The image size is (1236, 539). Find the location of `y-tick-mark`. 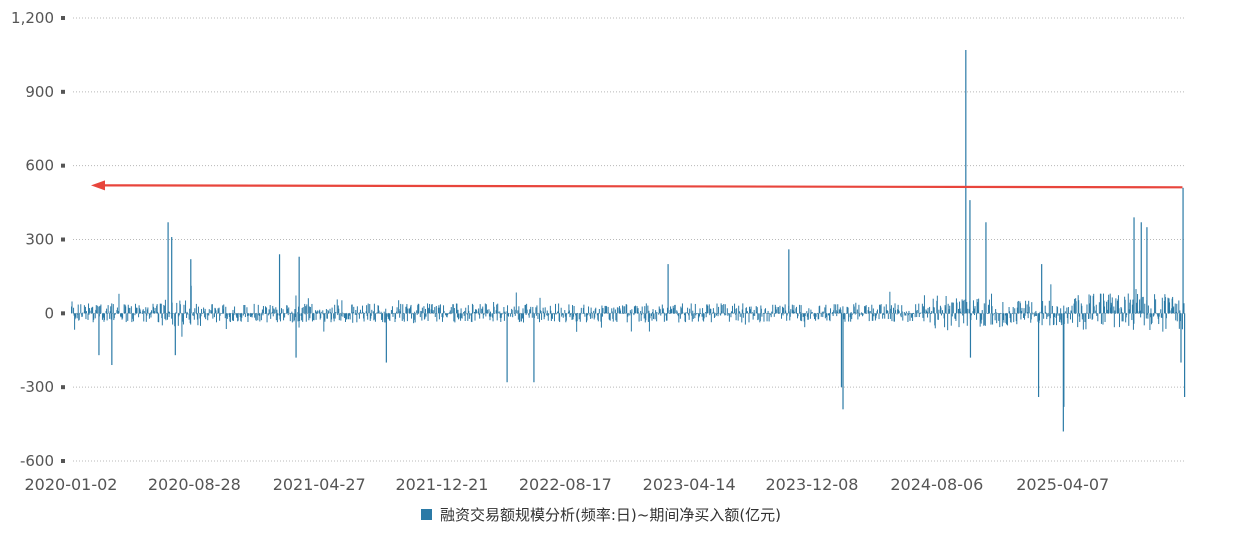

y-tick-mark is located at coordinates (63, 239).